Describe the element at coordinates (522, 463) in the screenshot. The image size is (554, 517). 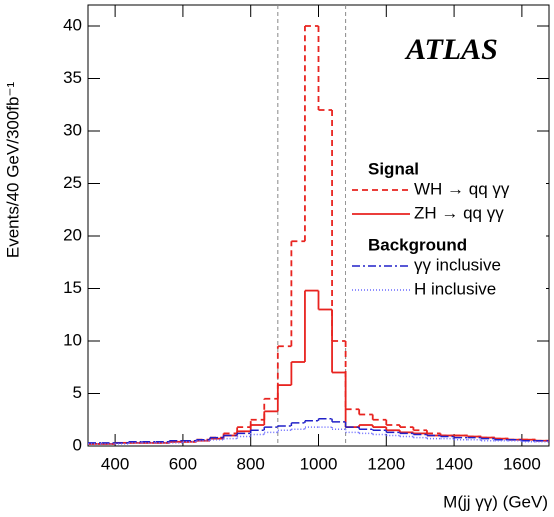
I see `x-tick-label: 1600` at that location.